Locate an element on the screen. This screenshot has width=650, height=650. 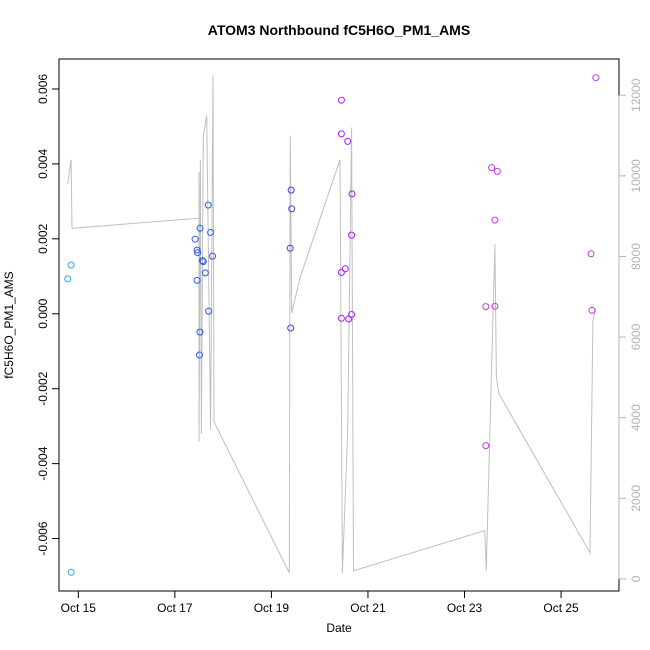
right-y-tick-label: 12000 is located at coordinates (636, 95).